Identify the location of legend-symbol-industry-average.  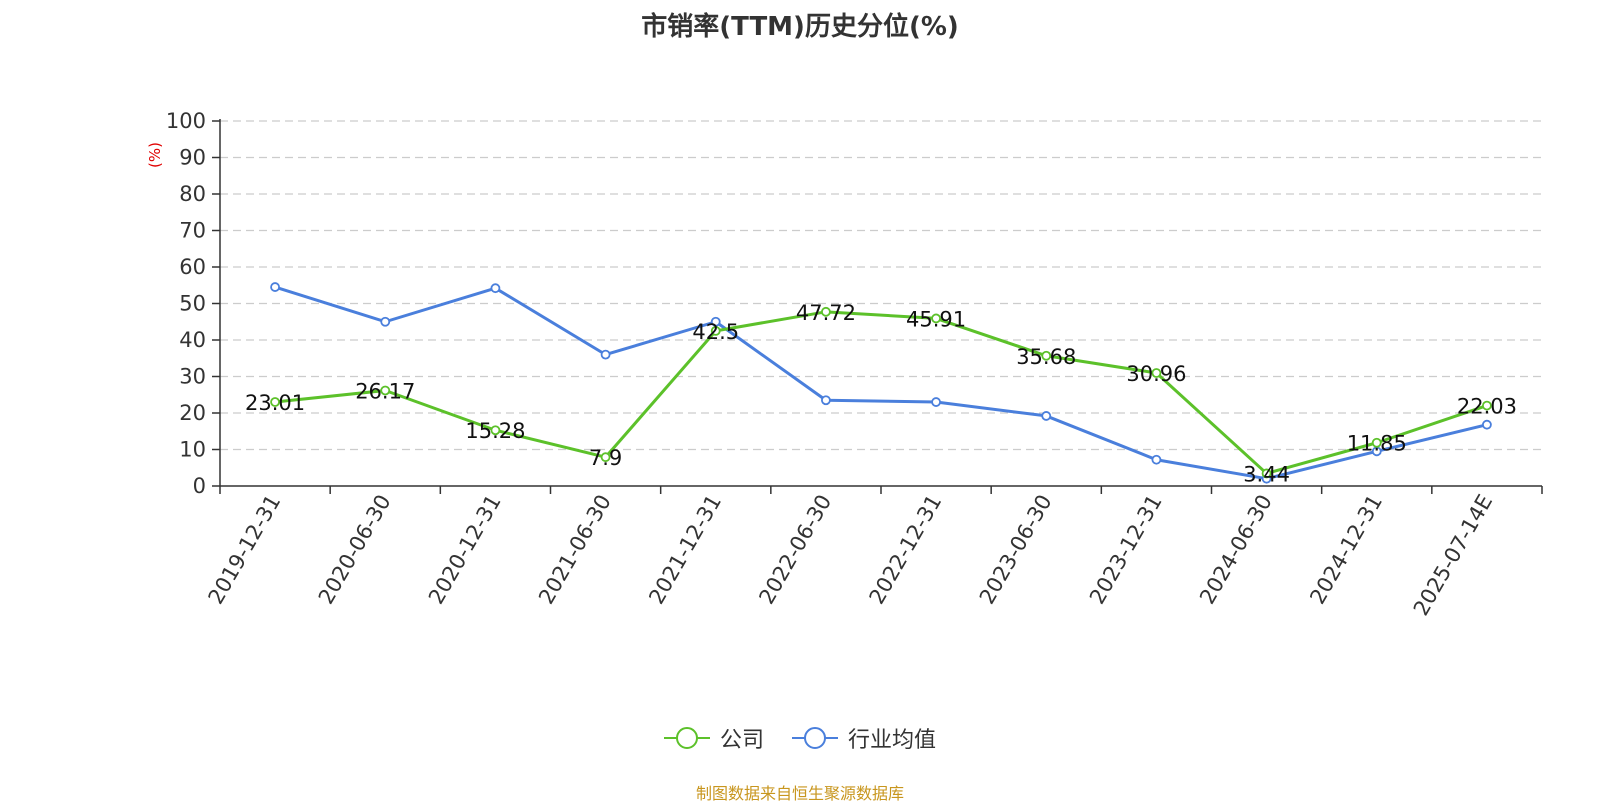
(815, 738).